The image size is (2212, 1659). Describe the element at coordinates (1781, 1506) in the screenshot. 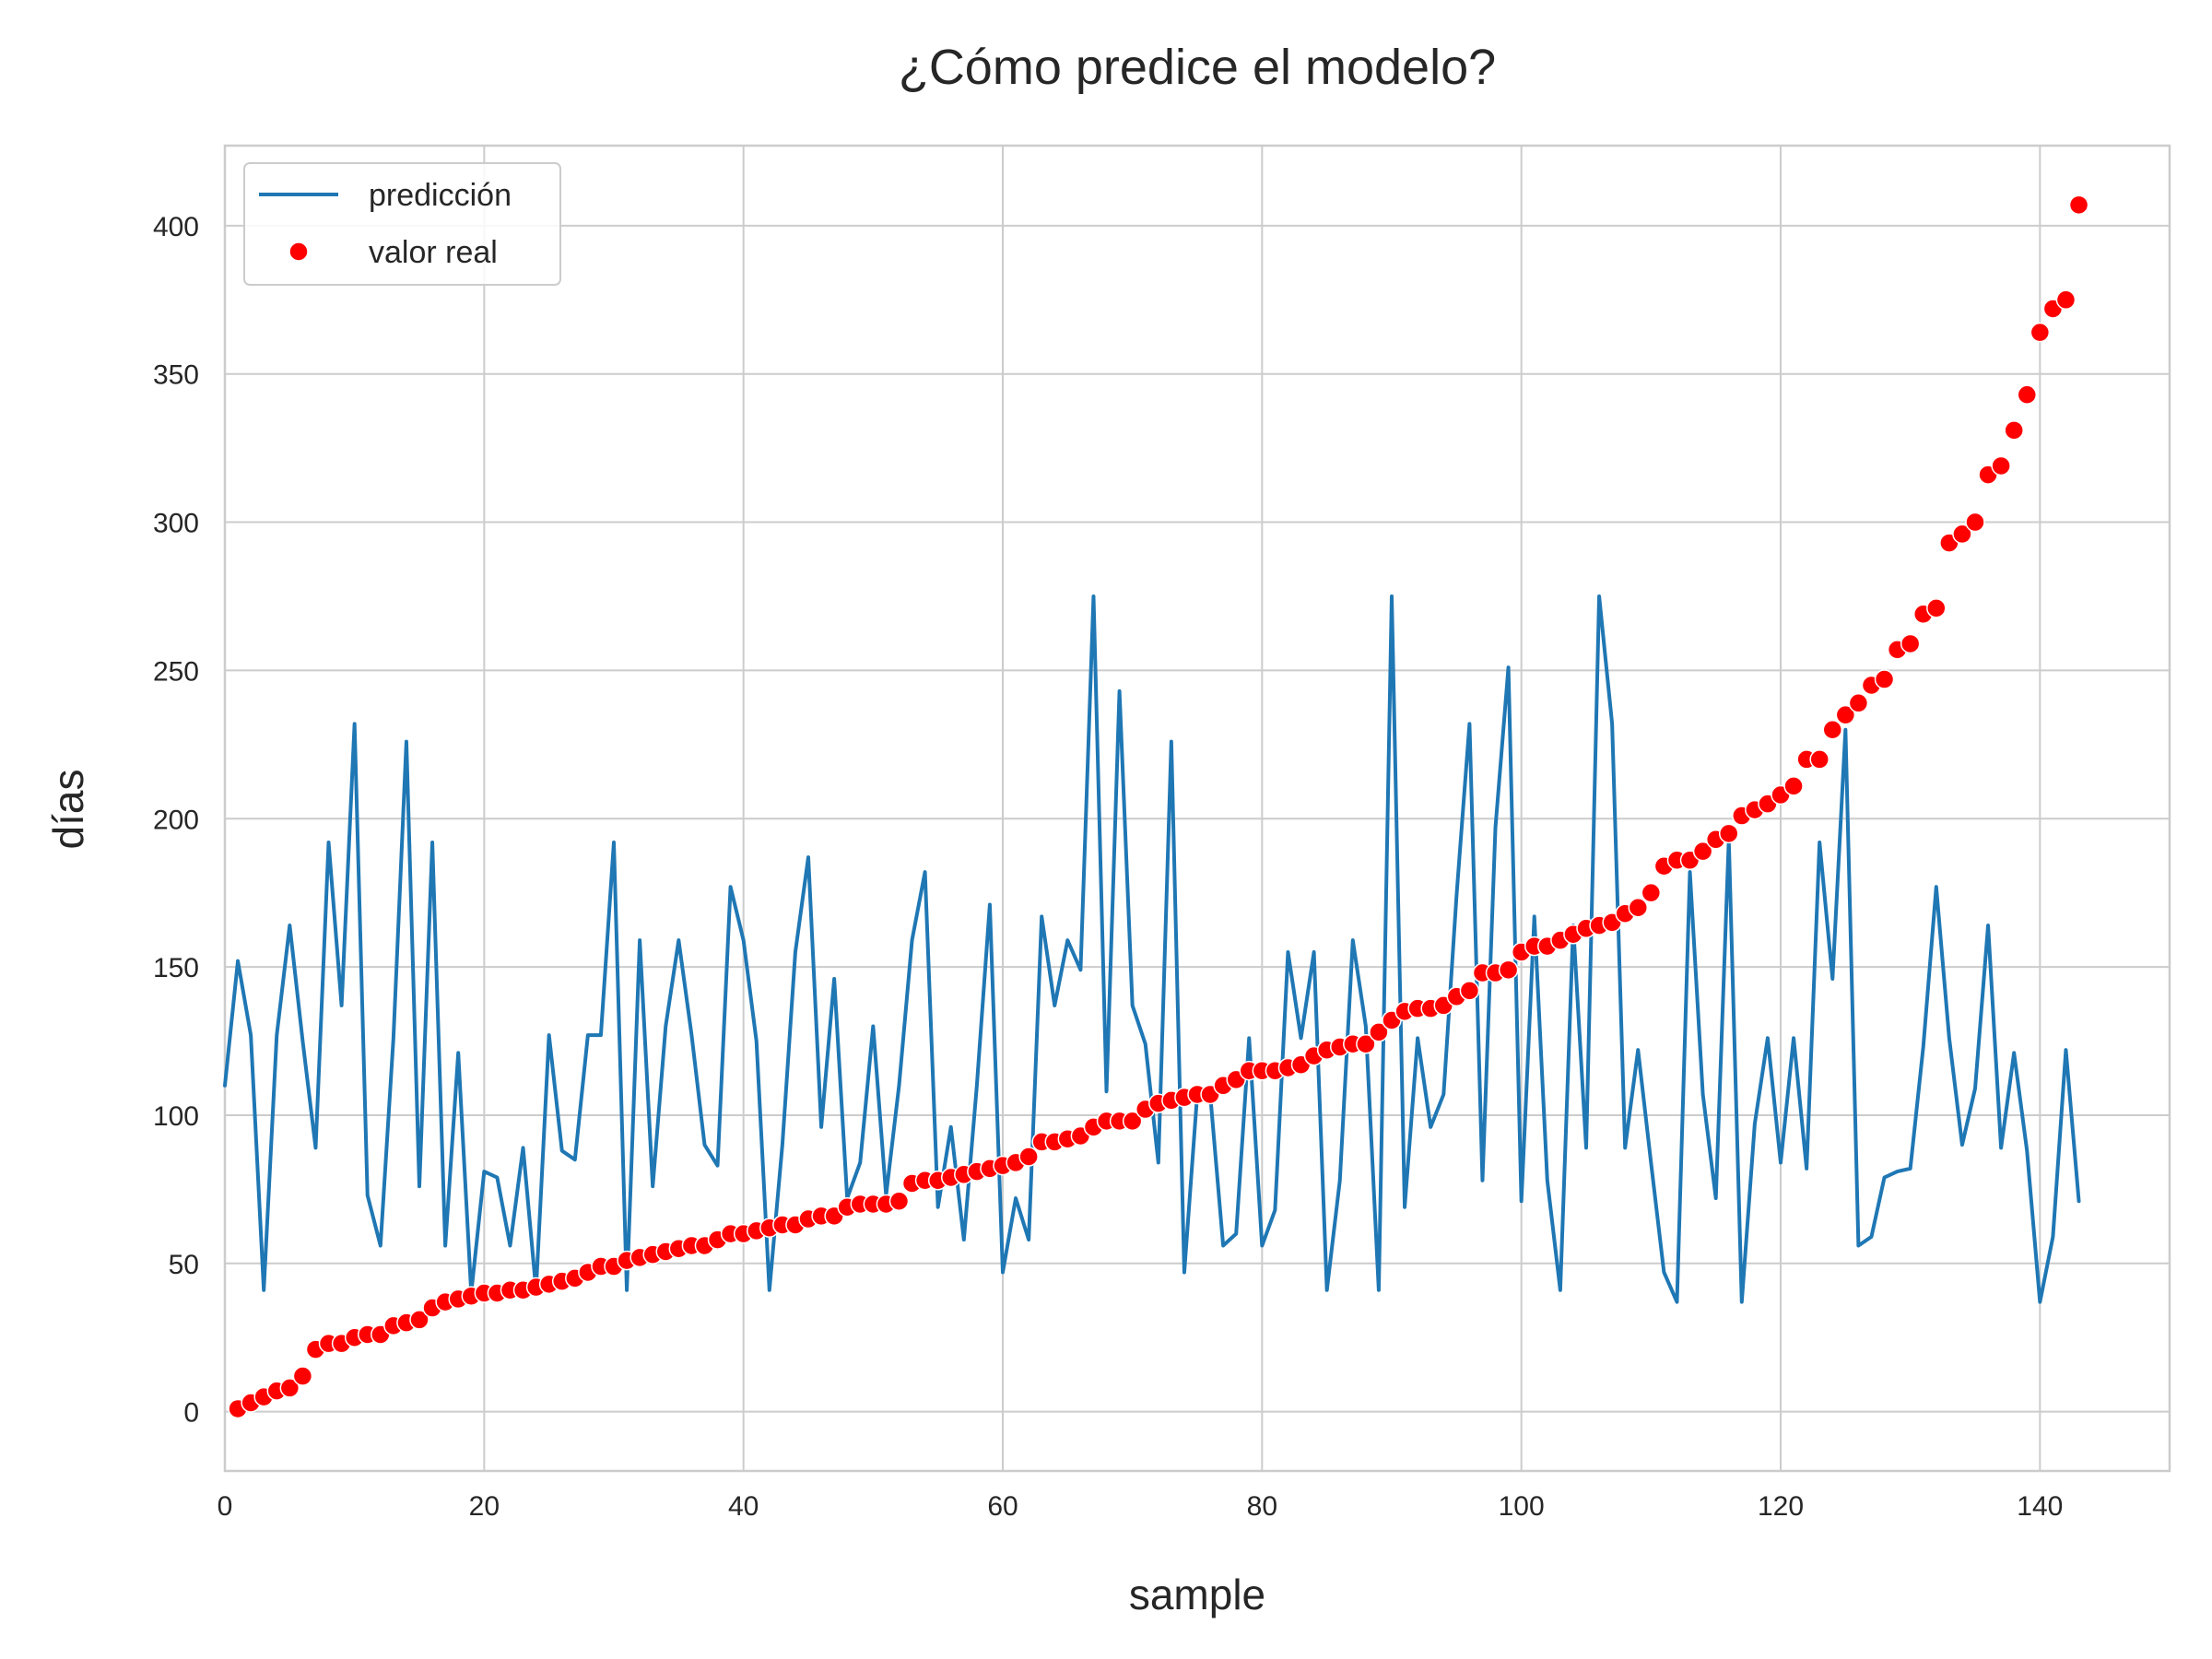

I see `x-tick-label: 120` at that location.